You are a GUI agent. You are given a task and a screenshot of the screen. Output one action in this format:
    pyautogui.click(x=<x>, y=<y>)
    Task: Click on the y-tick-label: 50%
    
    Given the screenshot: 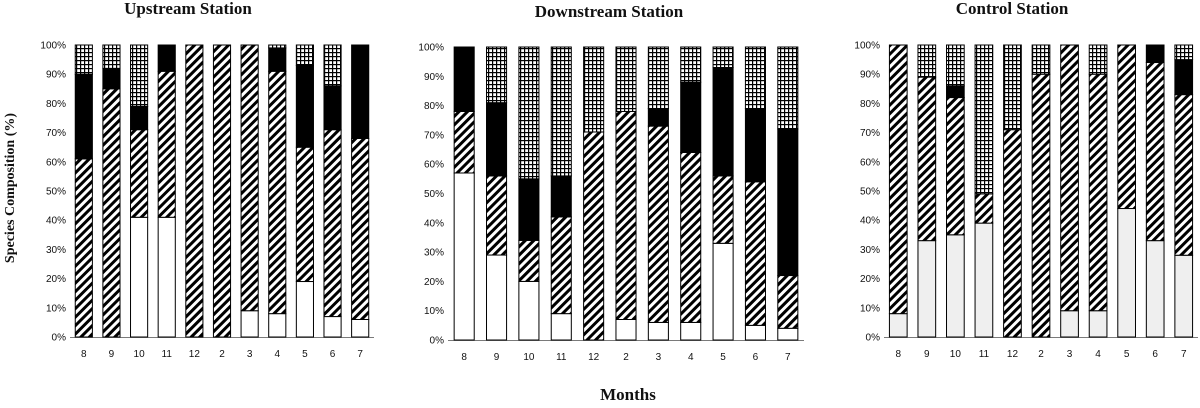 What is the action you would take?
    pyautogui.click(x=56, y=192)
    